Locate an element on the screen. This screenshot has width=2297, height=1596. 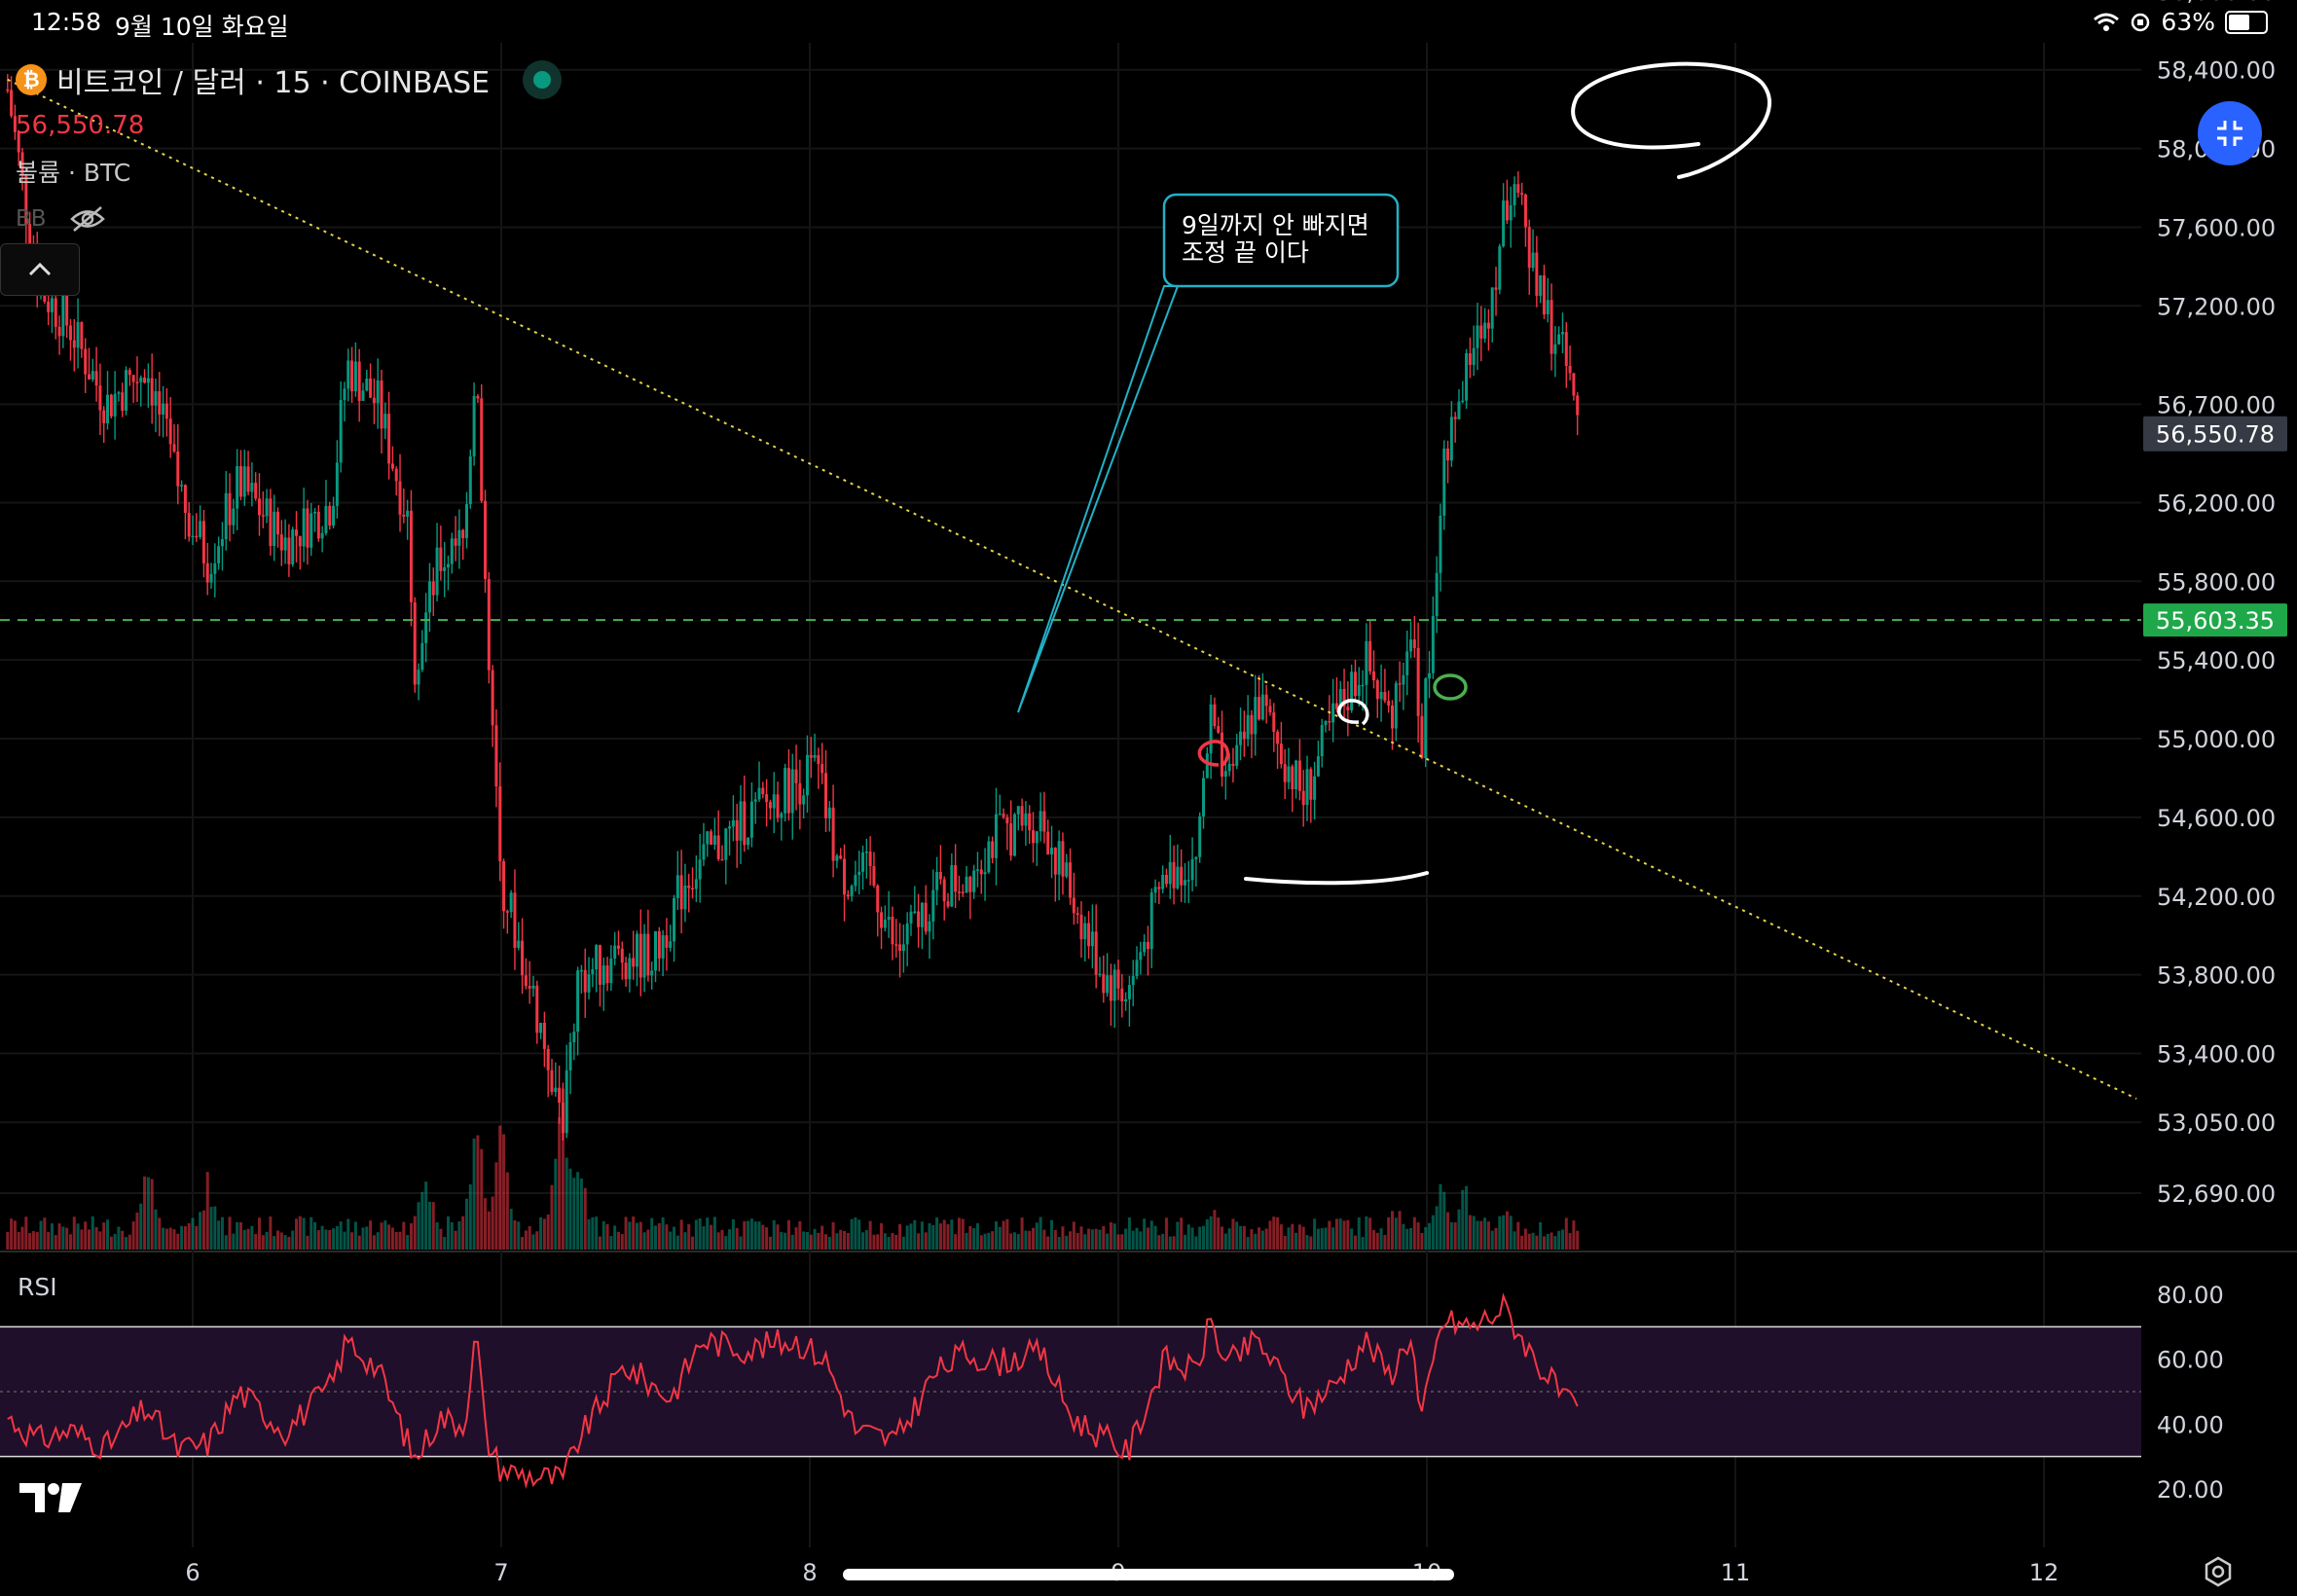
market-status-indicator is located at coordinates (543, 80).